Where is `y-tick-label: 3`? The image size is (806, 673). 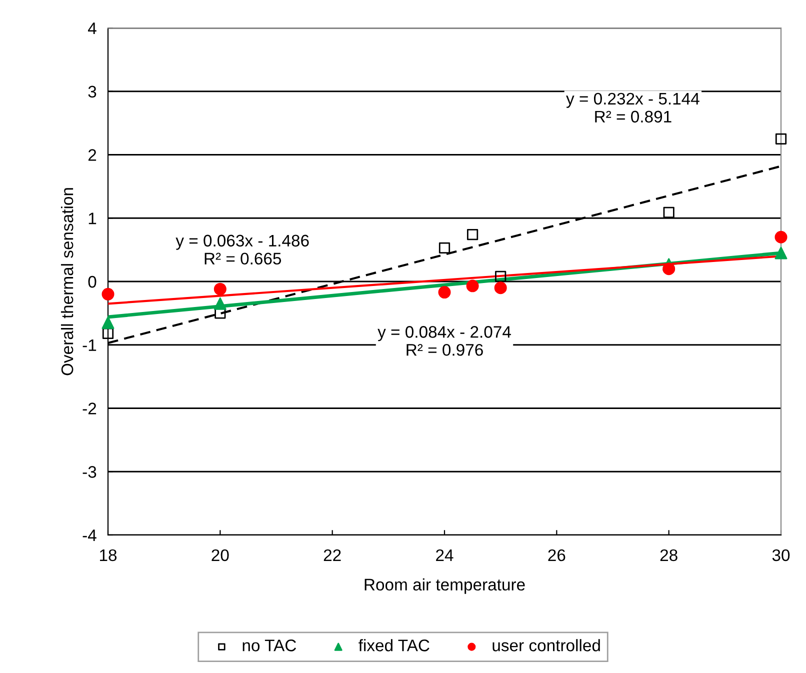 y-tick-label: 3 is located at coordinates (92, 92).